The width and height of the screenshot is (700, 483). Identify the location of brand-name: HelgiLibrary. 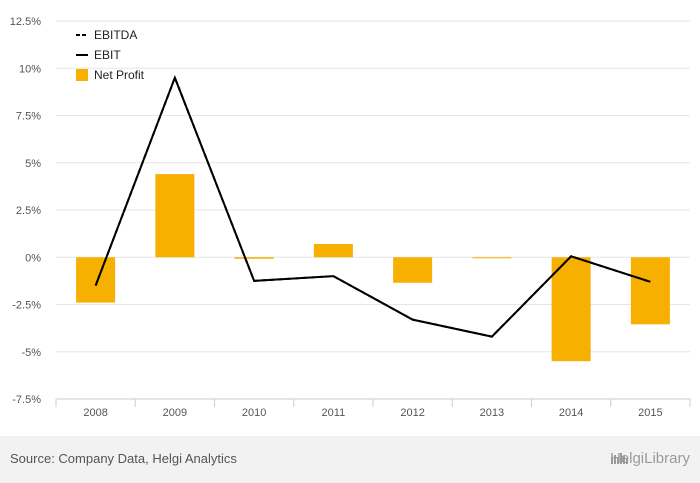
(649, 458).